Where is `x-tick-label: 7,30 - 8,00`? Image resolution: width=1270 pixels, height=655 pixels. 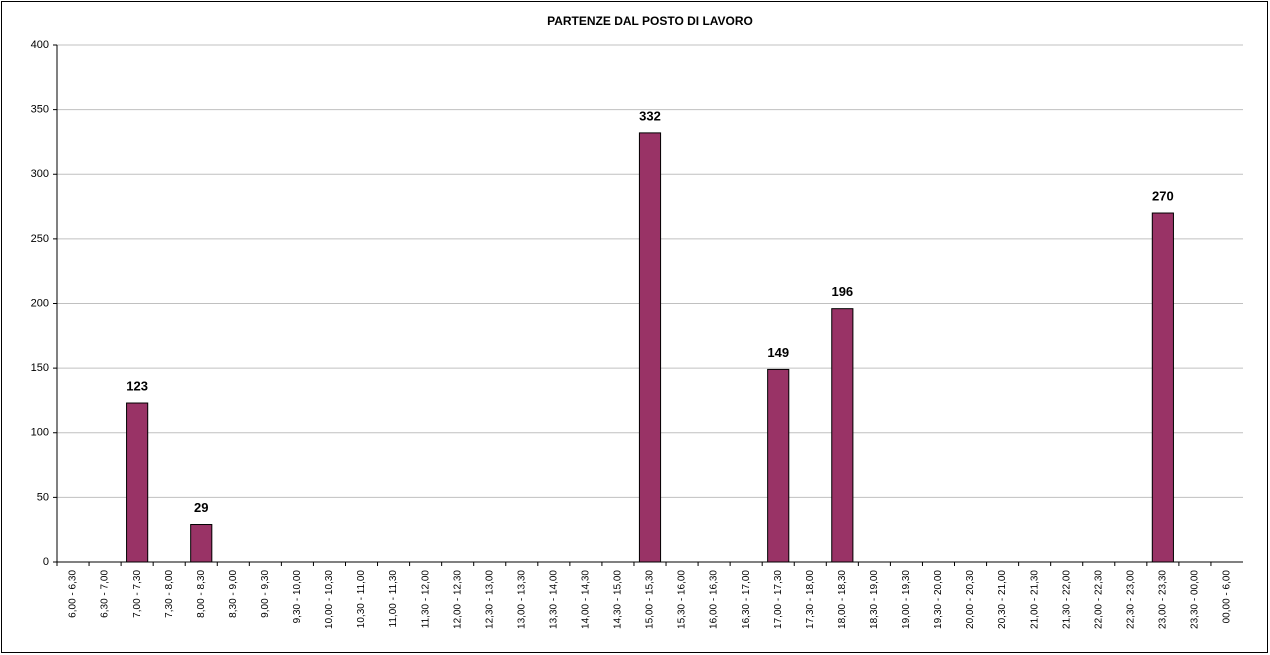
x-tick-label: 7,30 - 8,00 is located at coordinates (169, 594).